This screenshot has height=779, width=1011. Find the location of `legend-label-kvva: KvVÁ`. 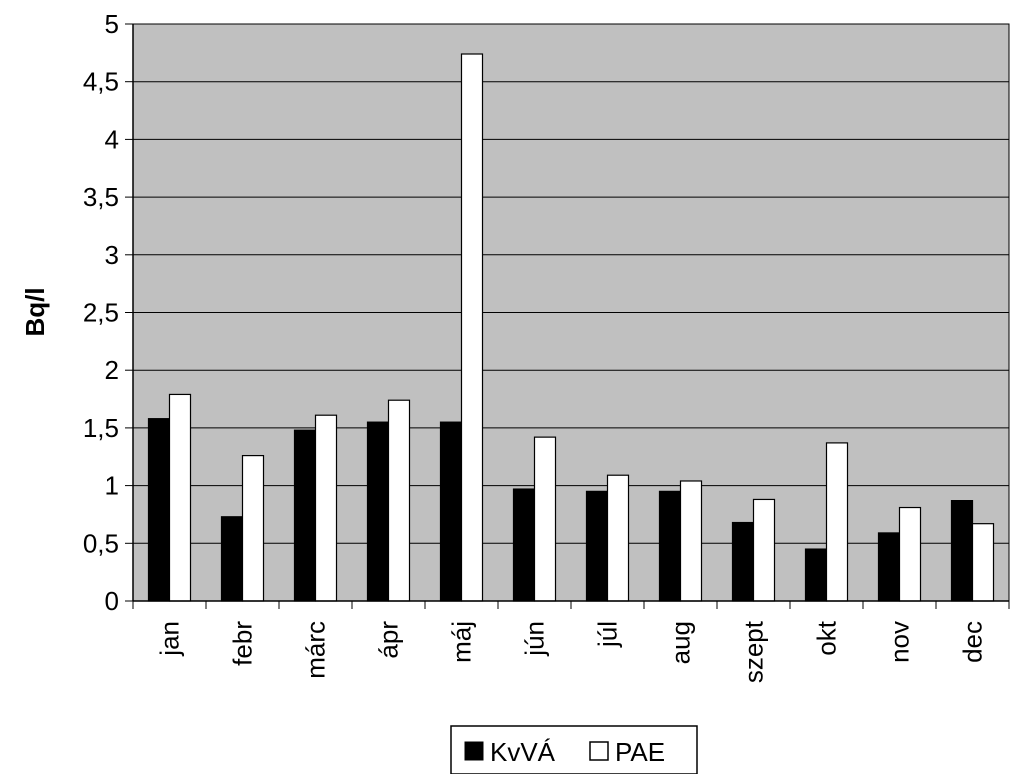

legend-label-kvva: KvVÁ is located at coordinates (523, 752).